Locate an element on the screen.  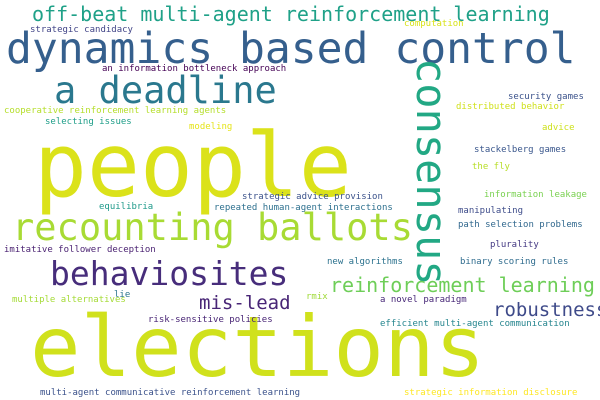
word-binary-scoring-rules: binary scoring rules is located at coordinates (514, 262).